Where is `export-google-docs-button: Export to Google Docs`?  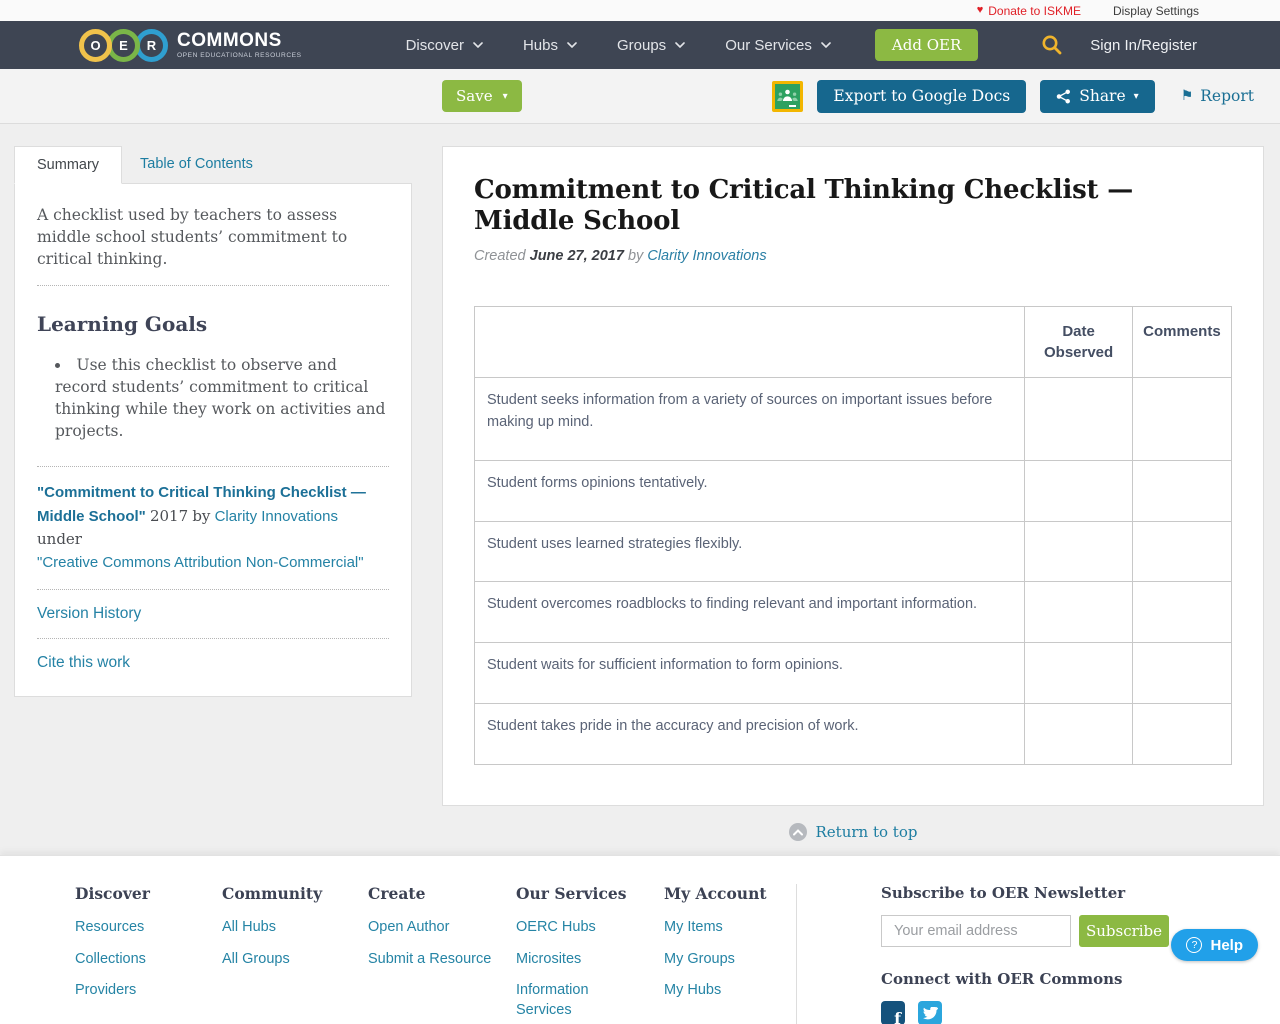
export-google-docs-button: Export to Google Docs is located at coordinates (922, 96).